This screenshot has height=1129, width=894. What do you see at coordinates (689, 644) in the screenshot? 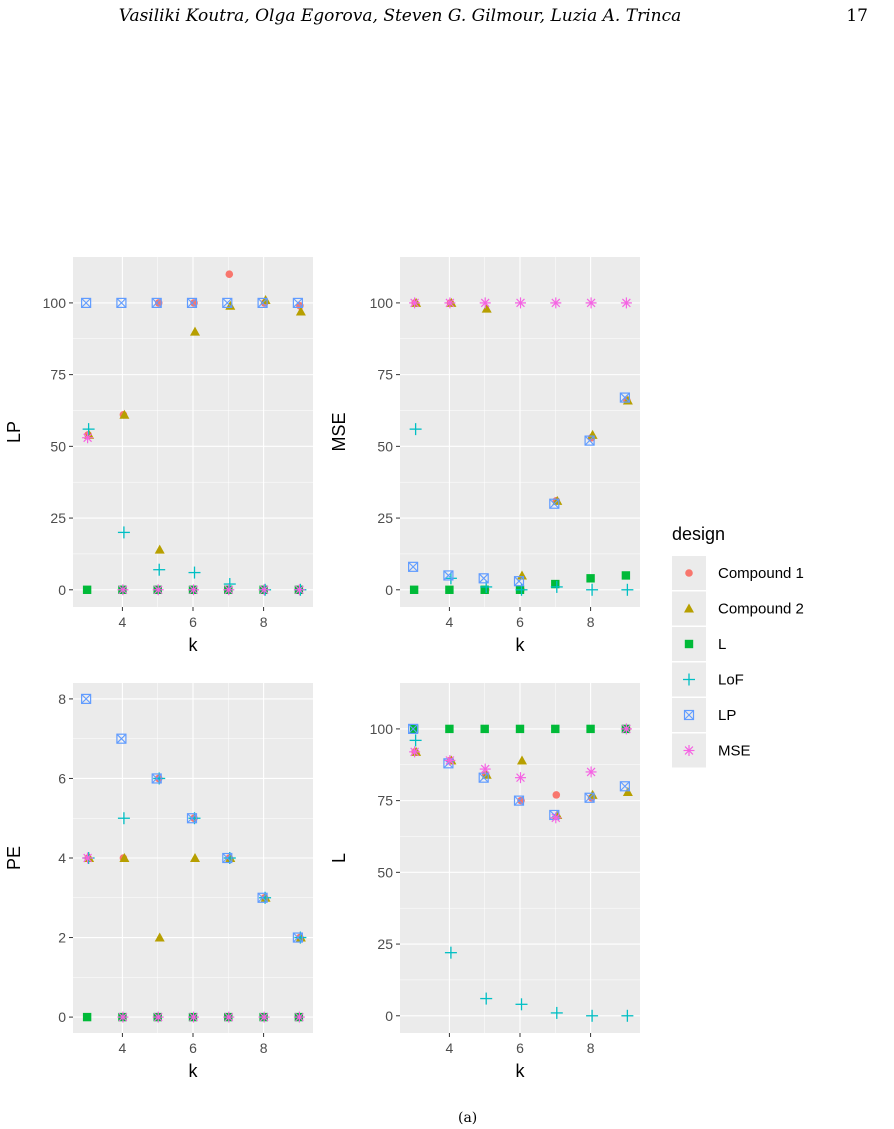
I see `legend-key-l` at bounding box center [689, 644].